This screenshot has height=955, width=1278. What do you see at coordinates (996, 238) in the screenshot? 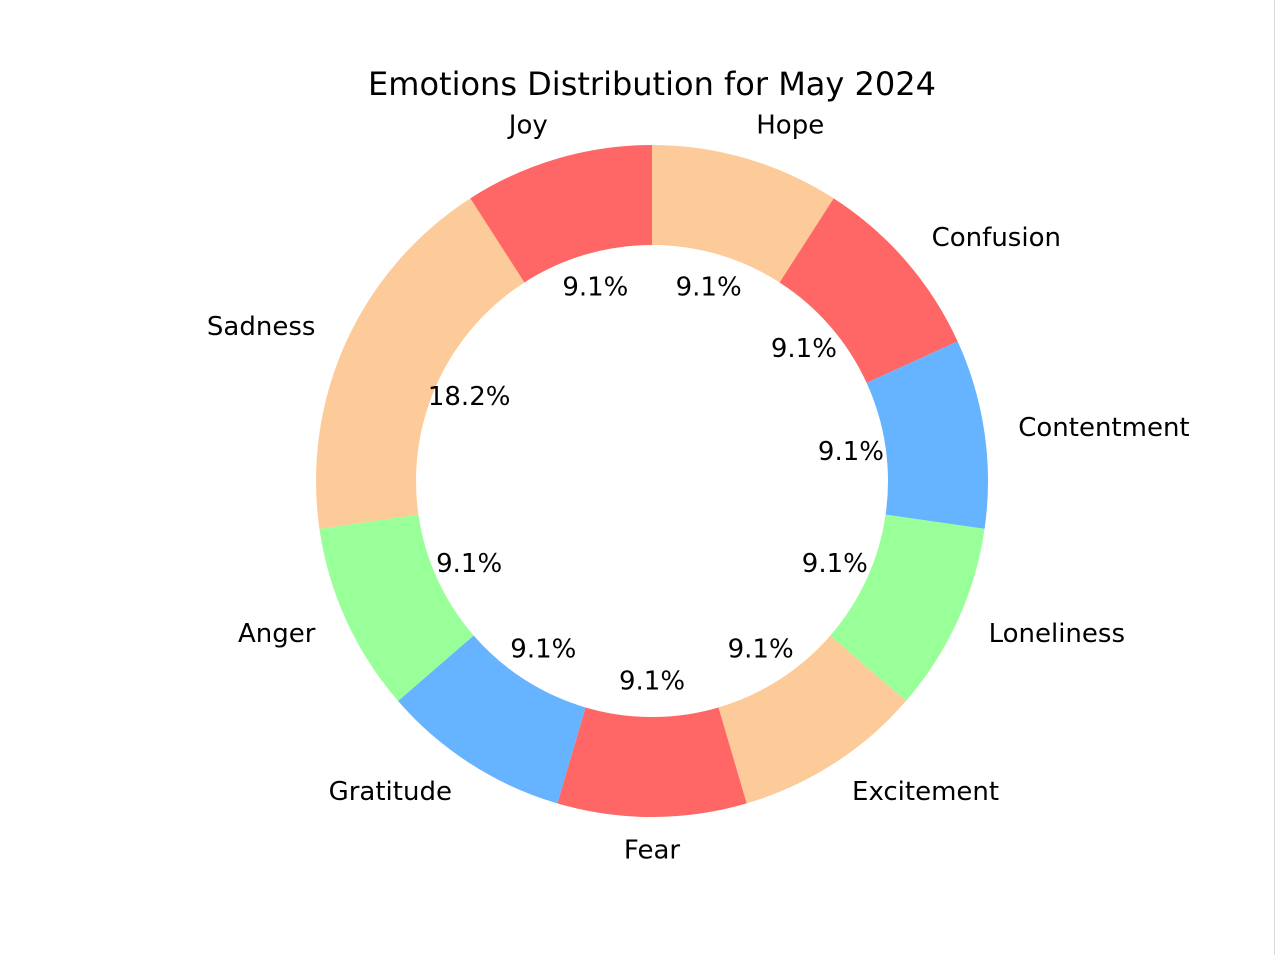
I see `slice-label-confusion: Confusion` at bounding box center [996, 238].